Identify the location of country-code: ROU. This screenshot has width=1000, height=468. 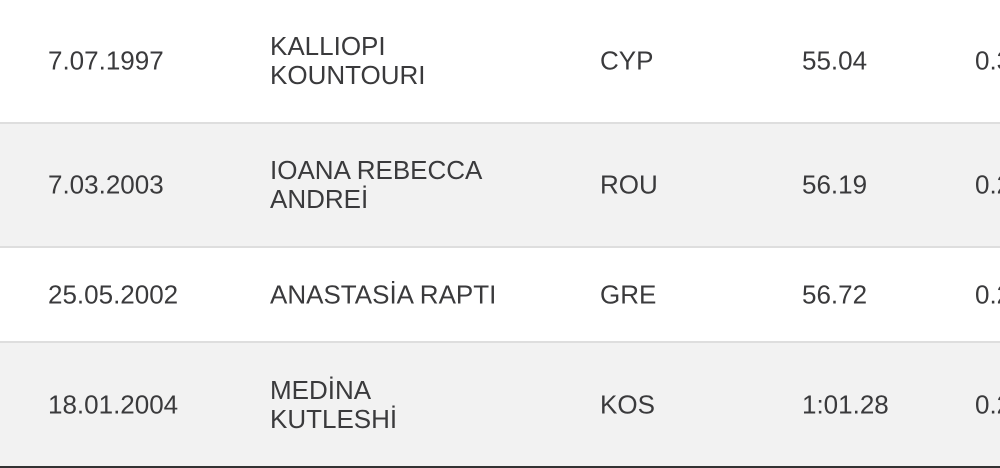
(629, 184).